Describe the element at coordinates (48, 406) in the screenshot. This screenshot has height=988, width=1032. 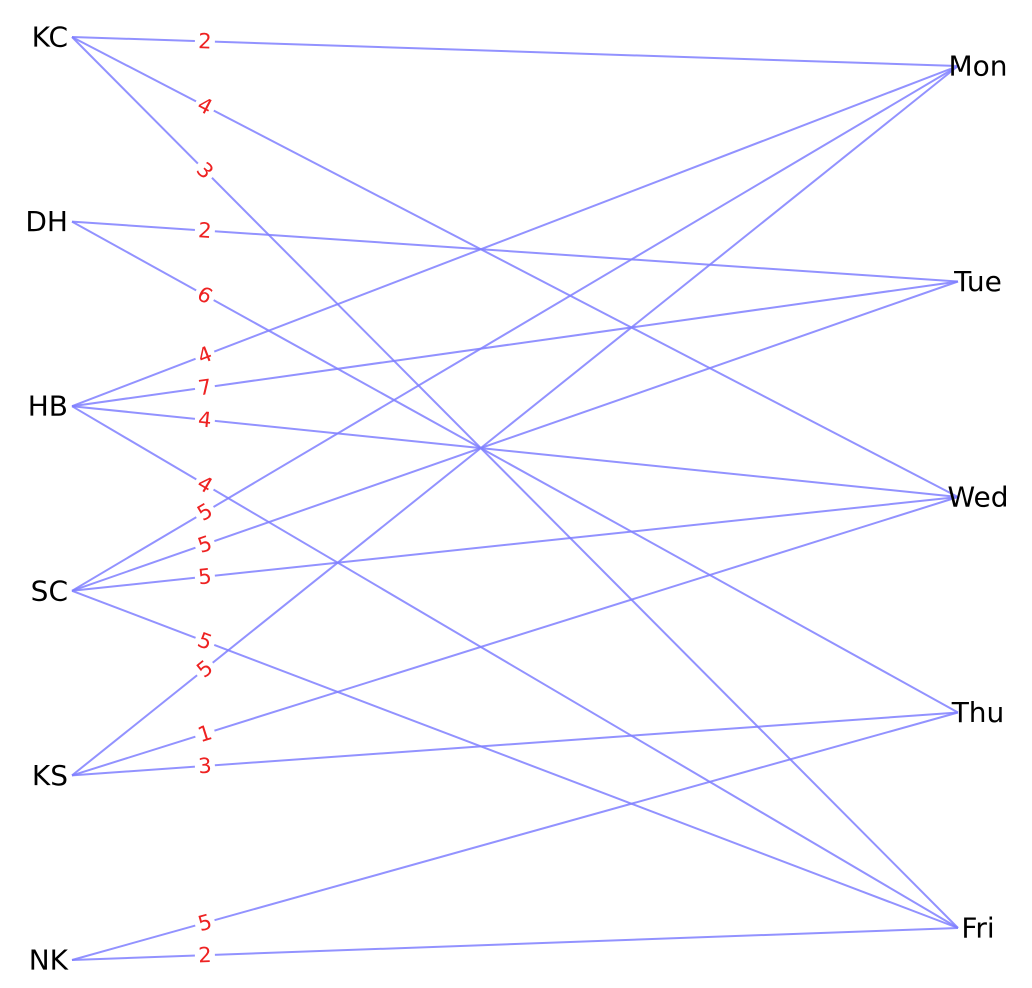
I see `node-label-hb: HB` at that location.